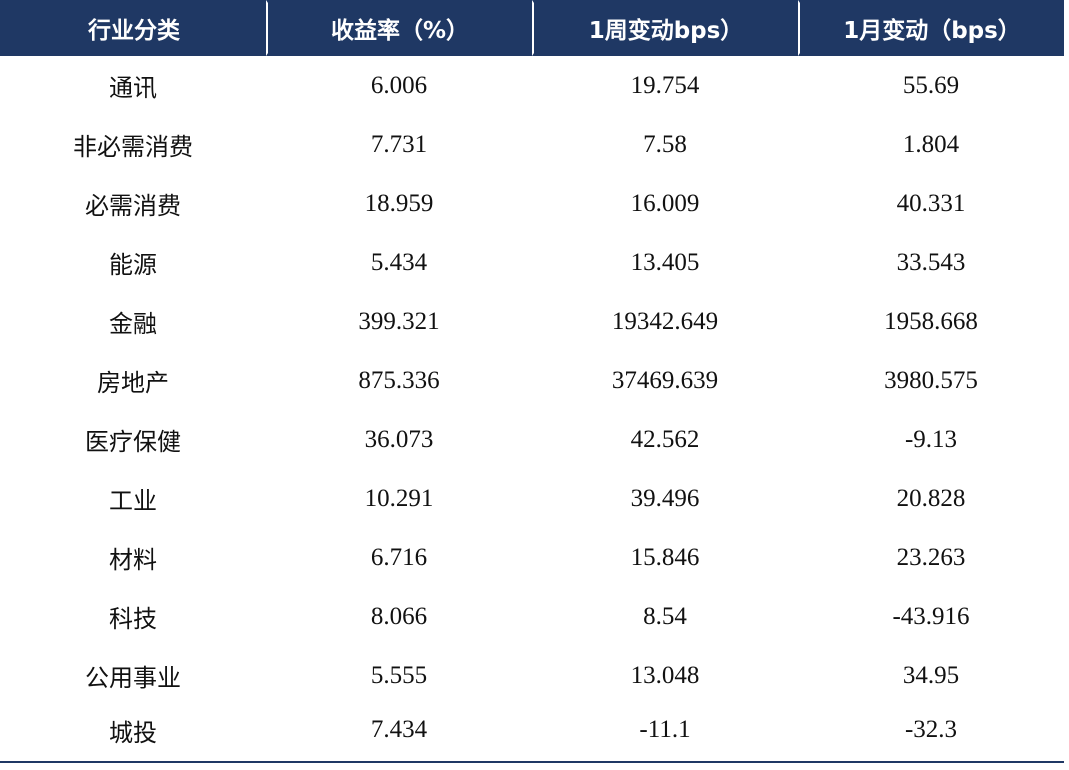  I want to click on yield-cell: 36.073, so click(399, 439).